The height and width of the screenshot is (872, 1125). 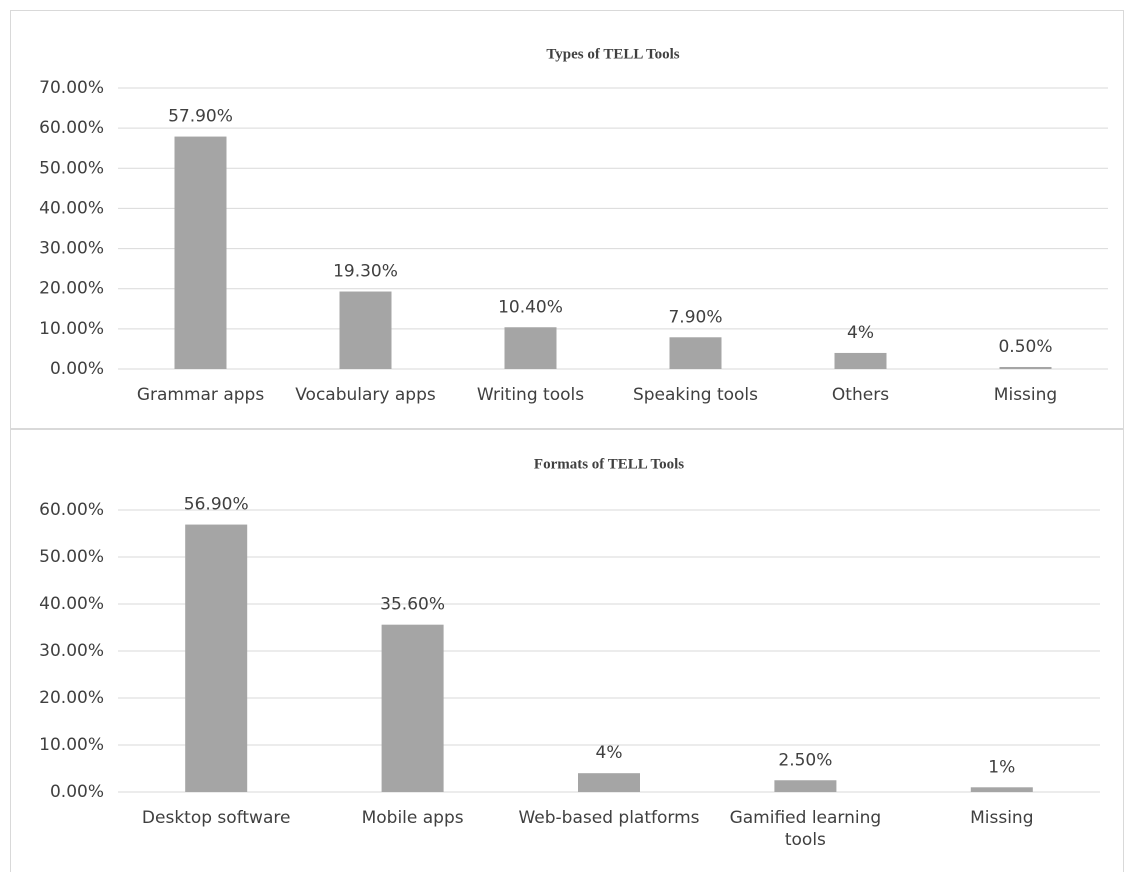 What do you see at coordinates (216, 818) in the screenshot?
I see `x-tick-label: Desktop software` at bounding box center [216, 818].